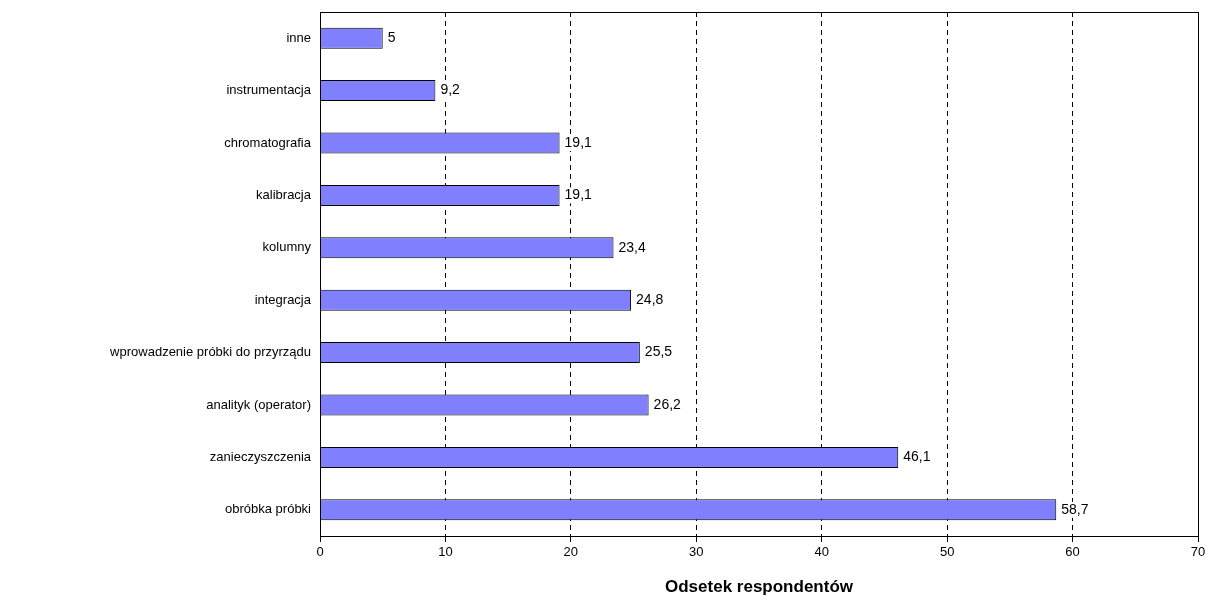 Image resolution: width=1210 pixels, height=610 pixels. Describe the element at coordinates (284, 194) in the screenshot. I see `y-tick-label: kalibracja` at that location.